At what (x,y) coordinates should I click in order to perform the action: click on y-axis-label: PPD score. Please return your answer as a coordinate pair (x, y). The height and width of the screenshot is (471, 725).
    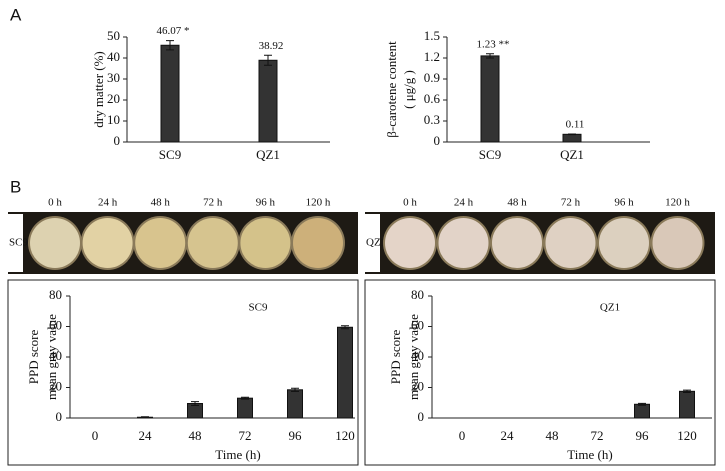
    Looking at the image, I should click on (33, 357).